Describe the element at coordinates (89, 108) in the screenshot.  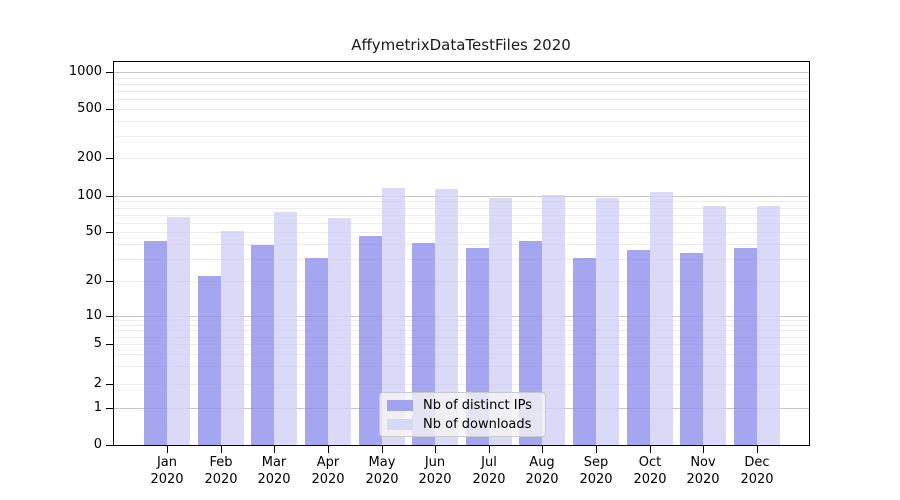
I see `y-tick-label: 500` at that location.